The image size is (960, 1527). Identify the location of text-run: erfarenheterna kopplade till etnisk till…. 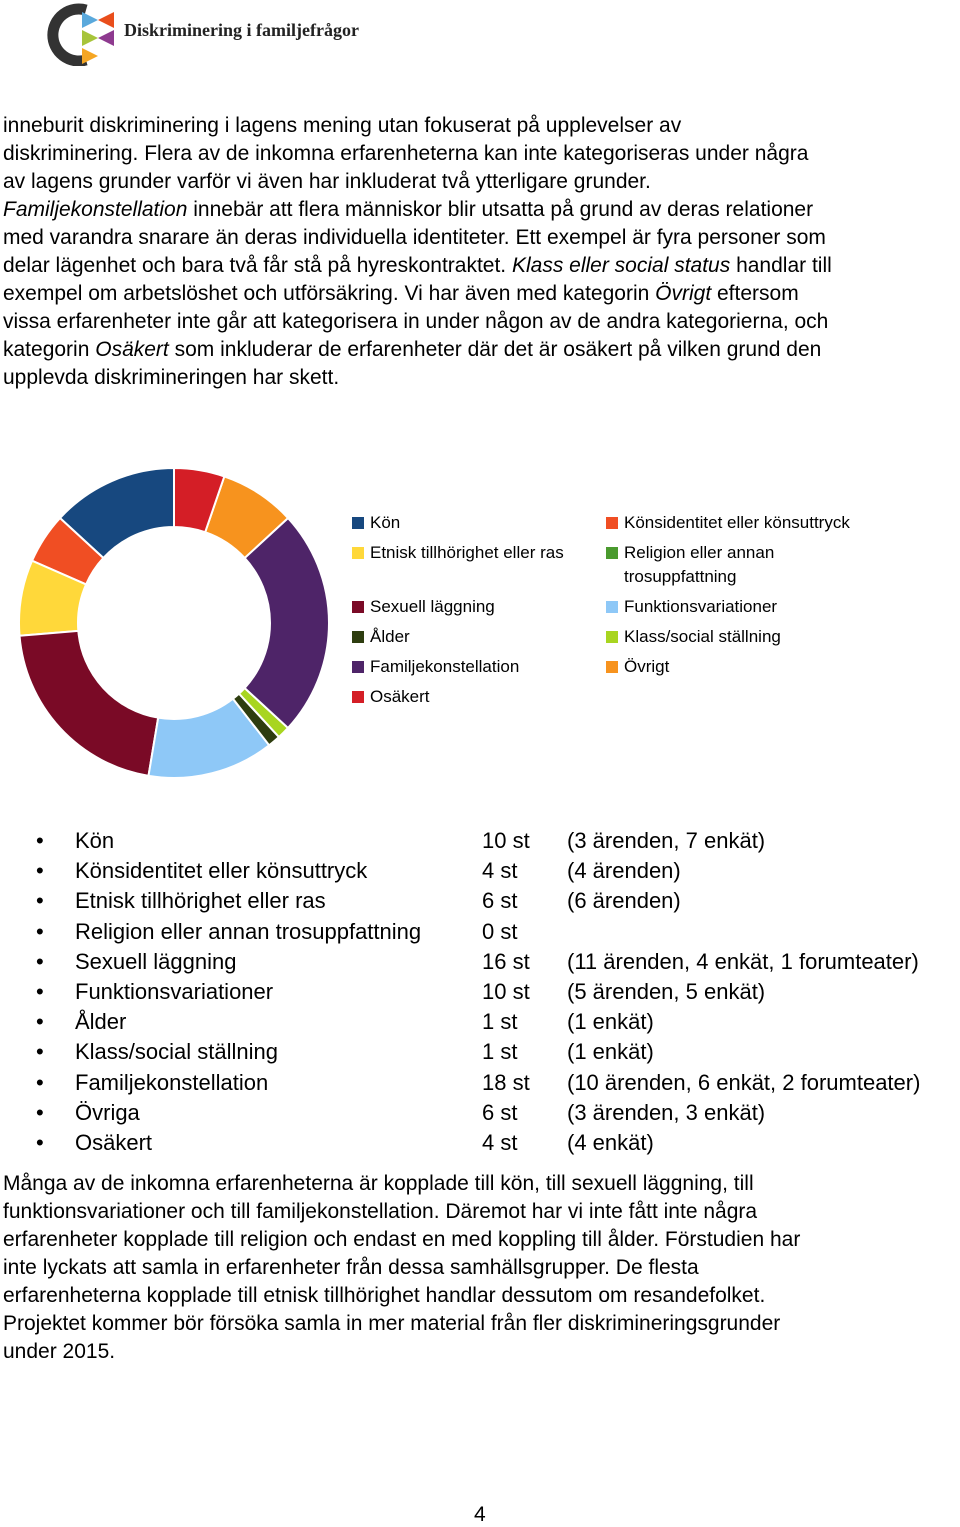
(384, 1295).